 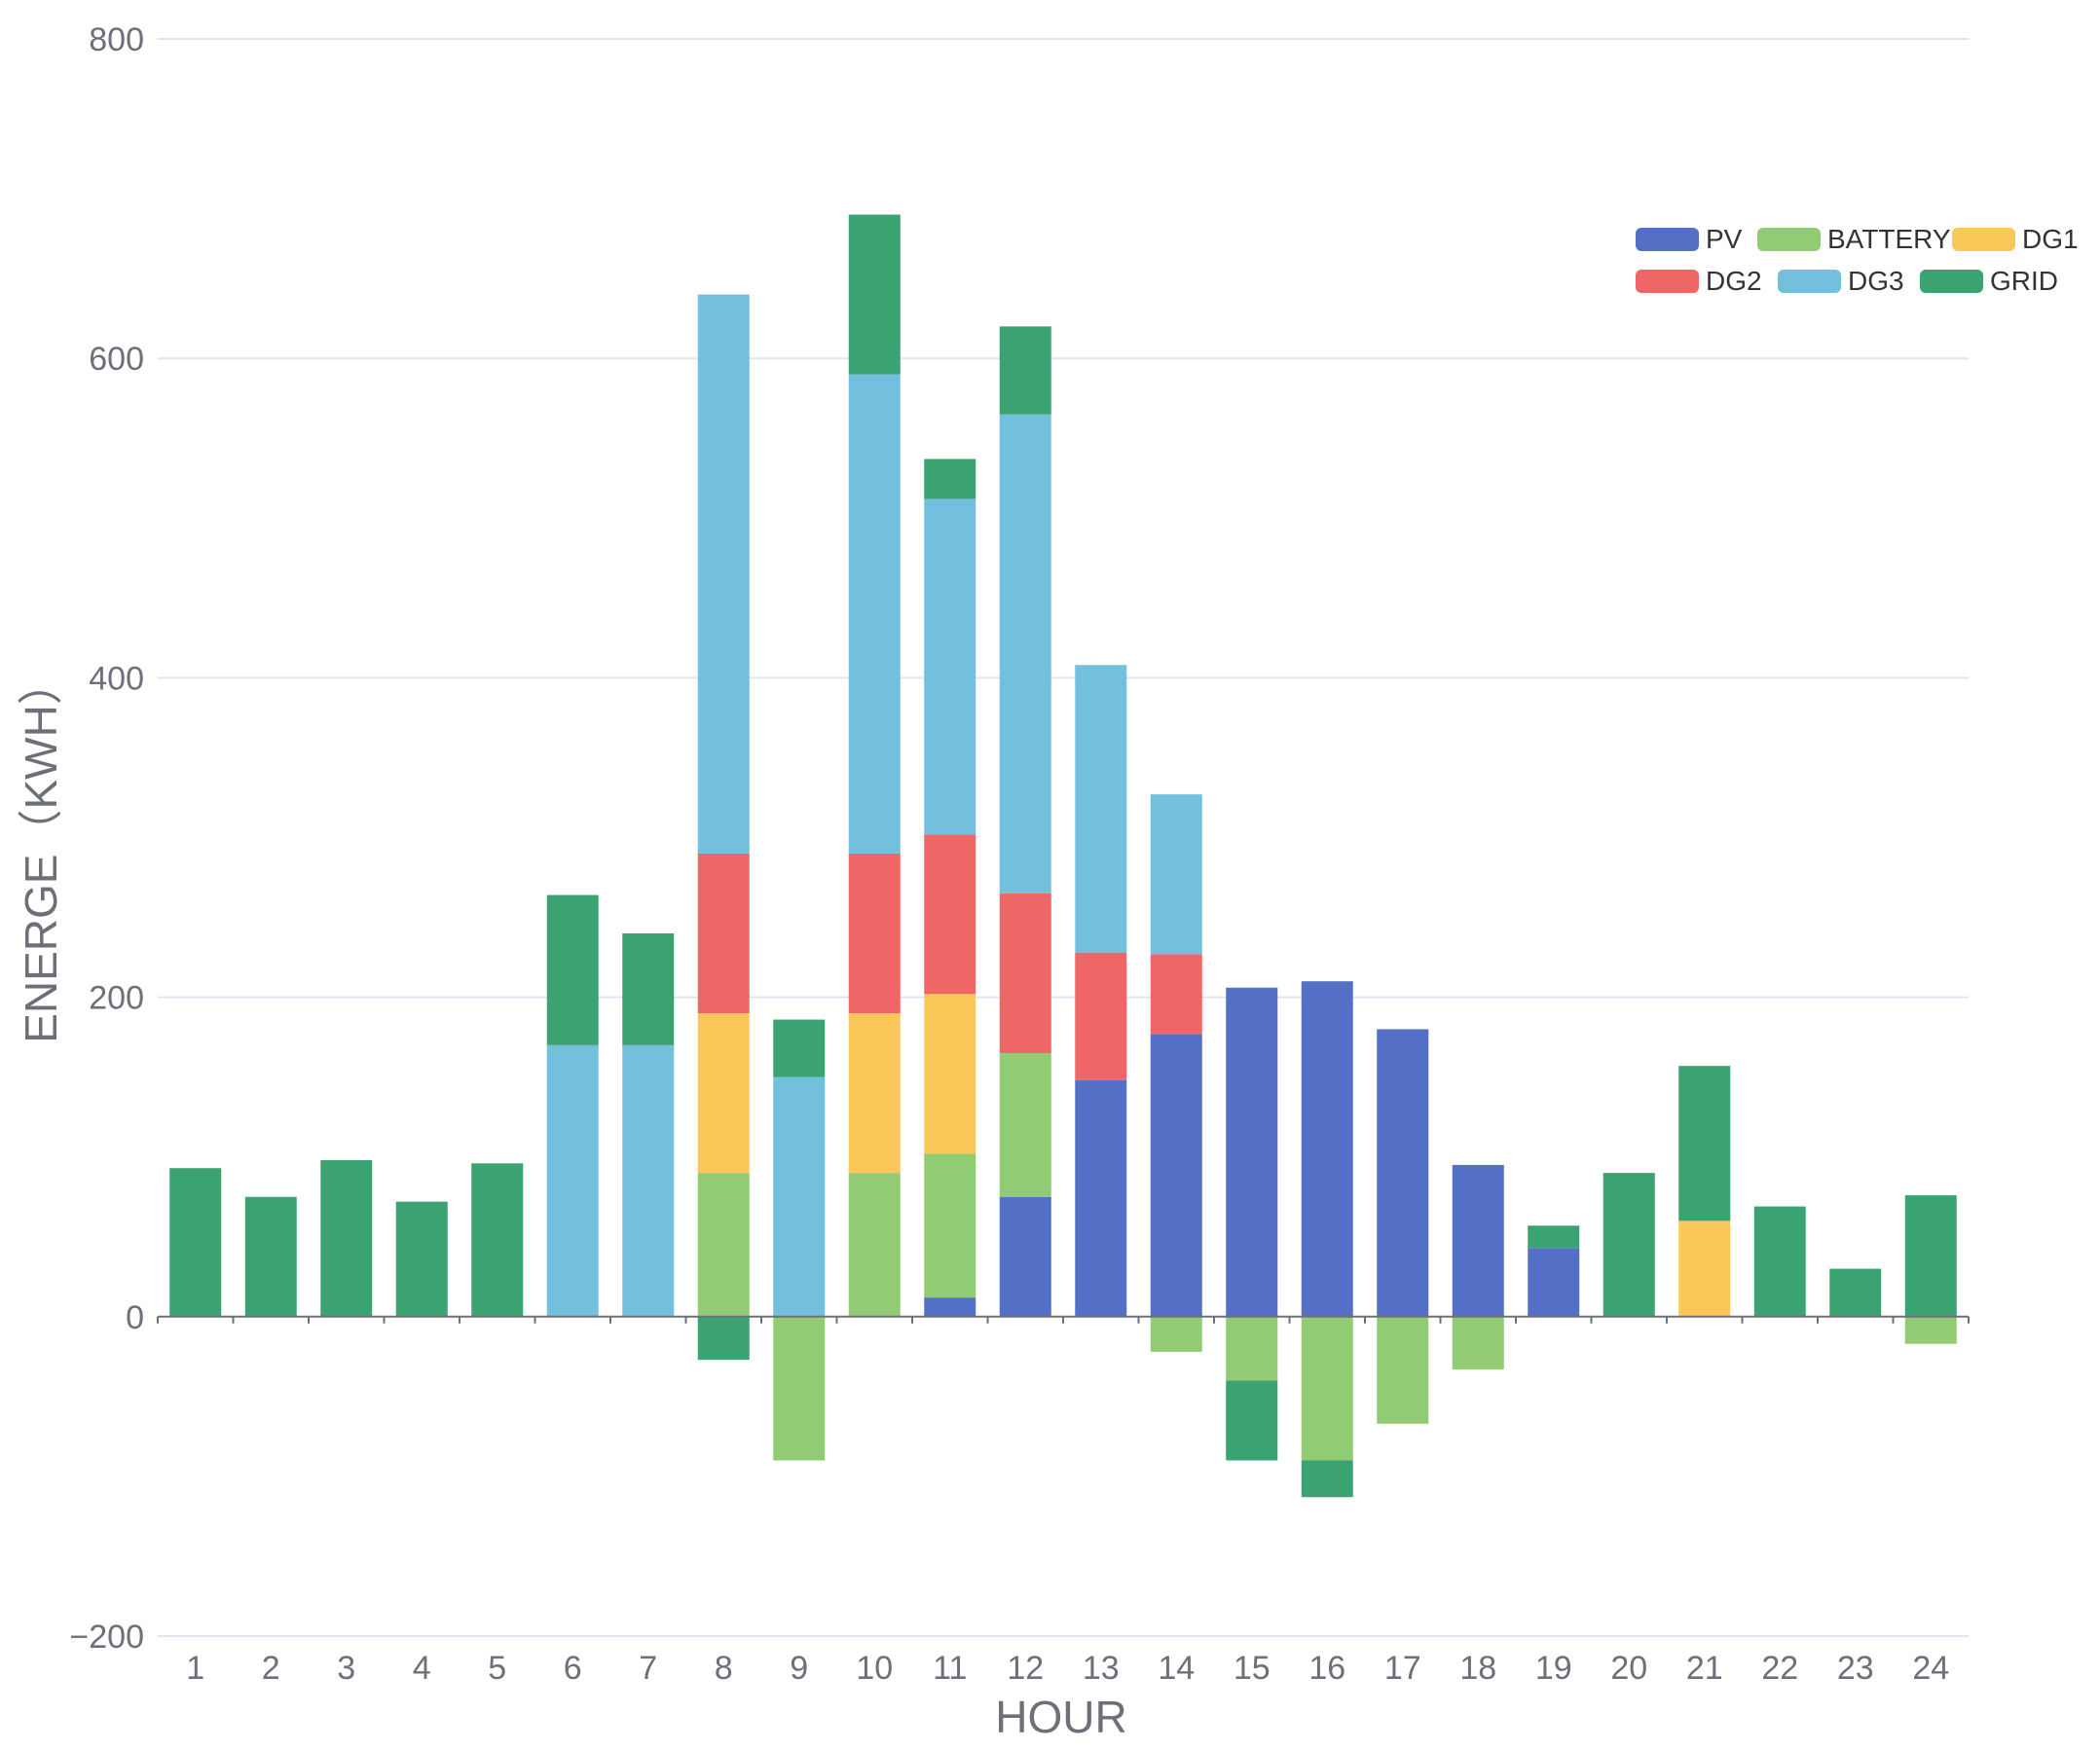 What do you see at coordinates (874, 1668) in the screenshot?
I see `x-tick-label: 10` at bounding box center [874, 1668].